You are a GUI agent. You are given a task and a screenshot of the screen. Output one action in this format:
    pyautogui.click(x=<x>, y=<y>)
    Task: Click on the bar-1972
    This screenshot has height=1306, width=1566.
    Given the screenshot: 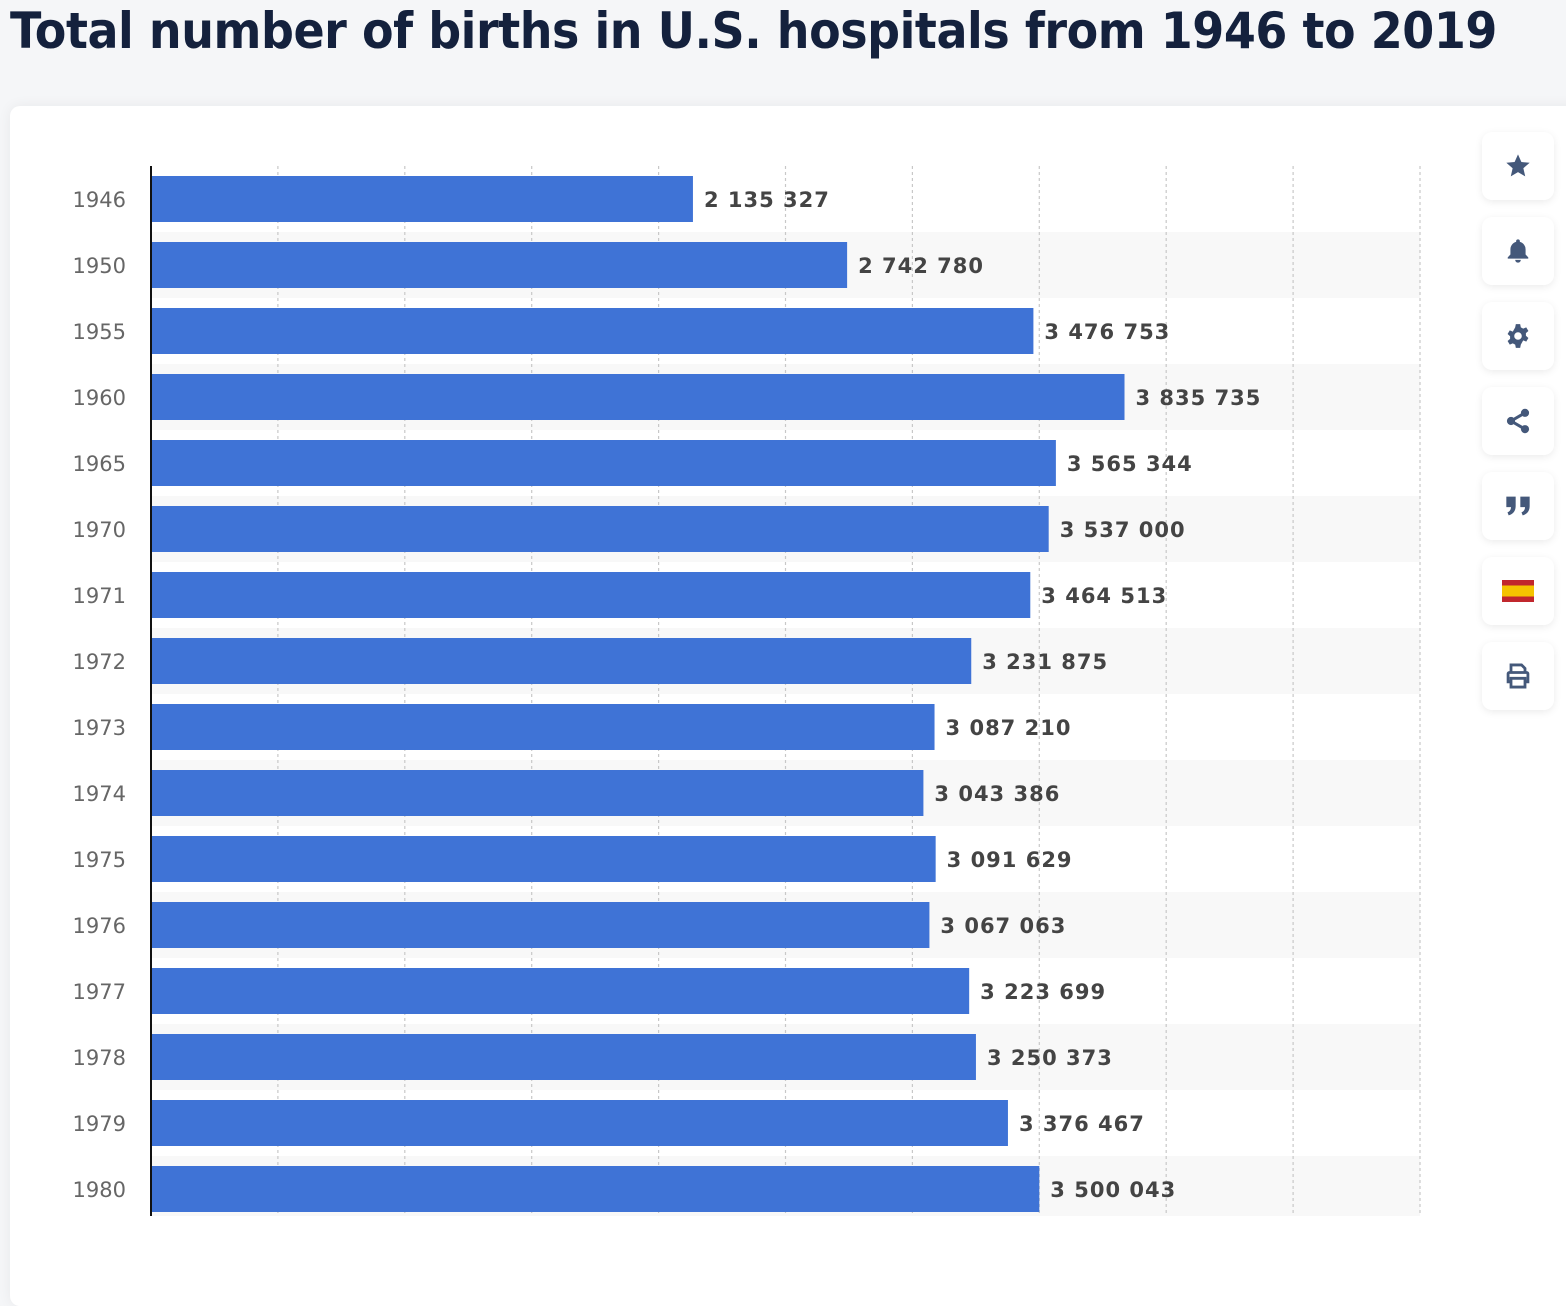 What is the action you would take?
    pyautogui.click(x=561, y=661)
    